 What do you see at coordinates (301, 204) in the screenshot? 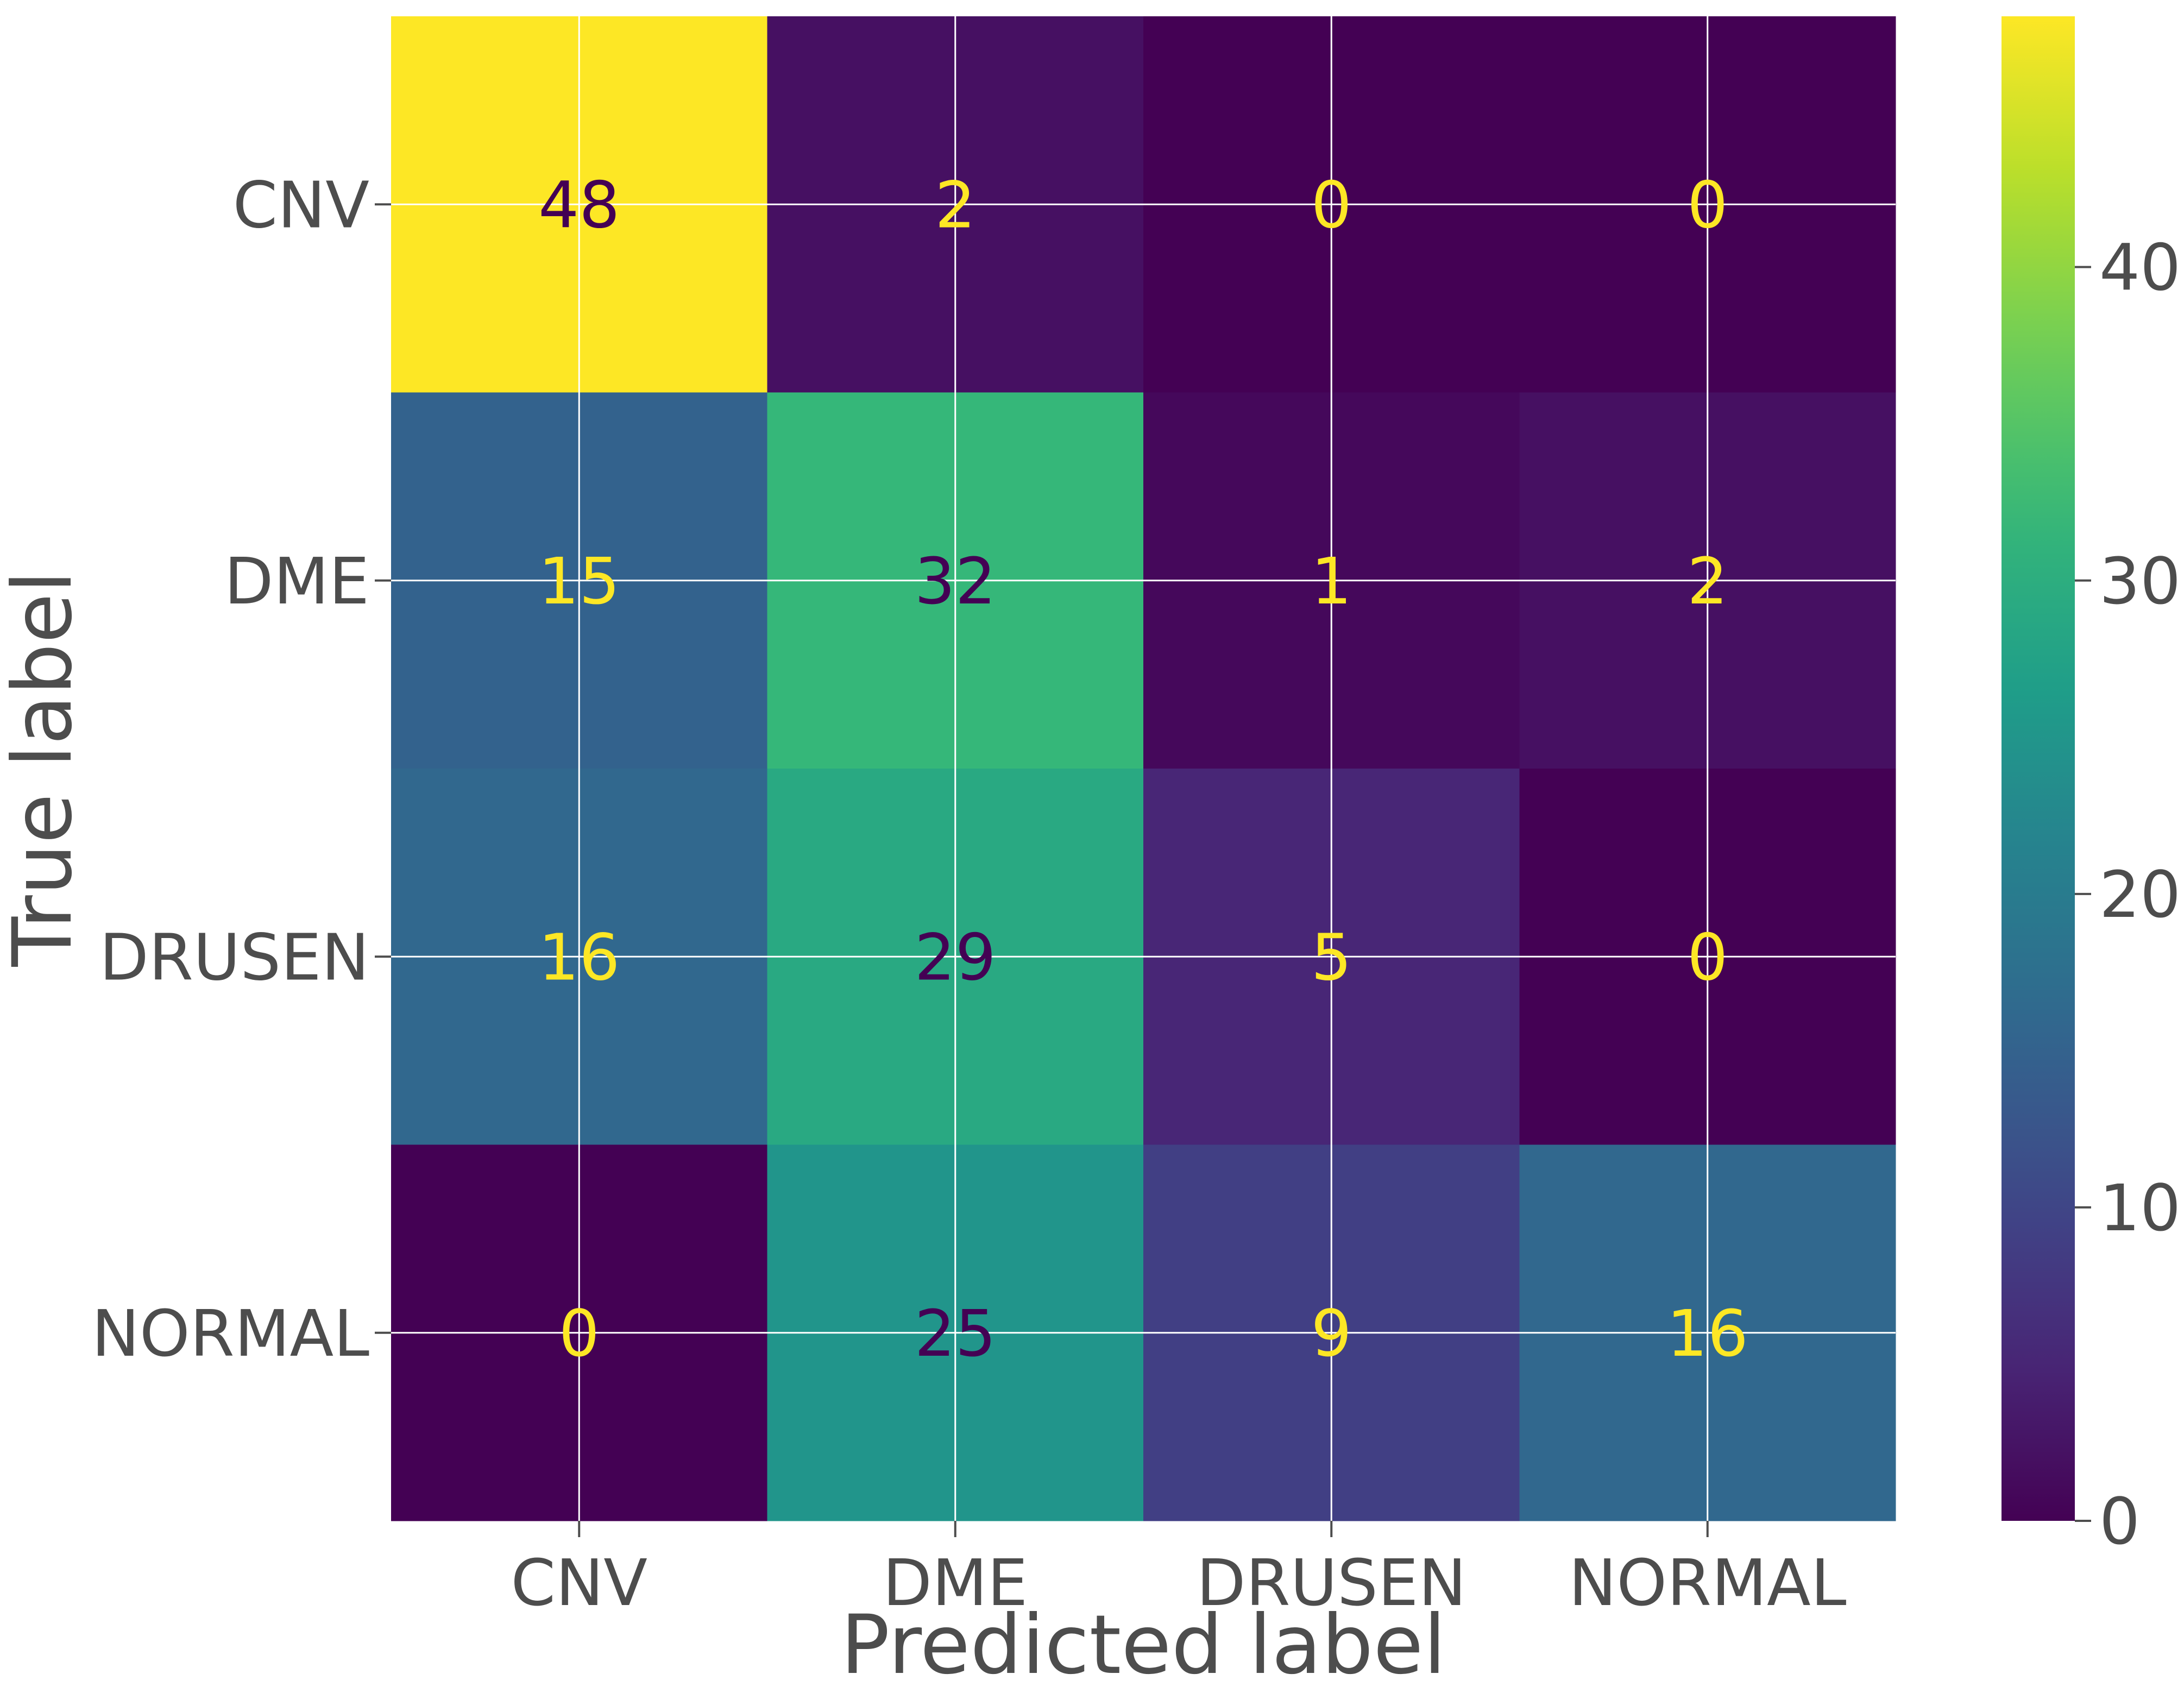
I see `y-tick-label: CNV` at bounding box center [301, 204].